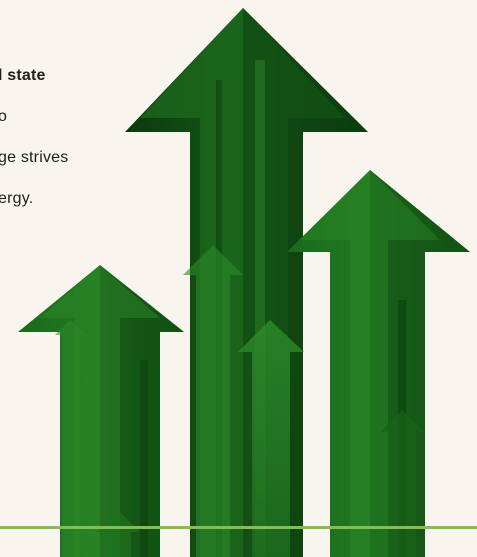 This screenshot has width=477, height=557. Describe the element at coordinates (23, 75) in the screenshot. I see `text-line-1: l state` at that location.